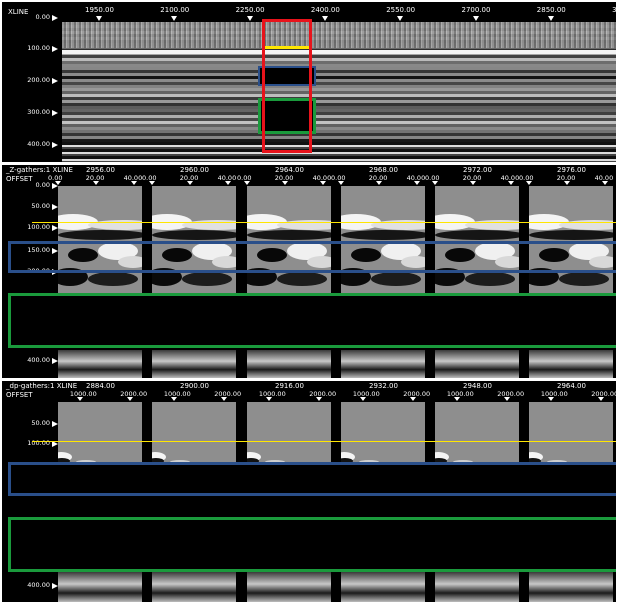 The width and height of the screenshot is (618, 604). I want to click on x-tick-label: 2400.00, so click(325, 10).